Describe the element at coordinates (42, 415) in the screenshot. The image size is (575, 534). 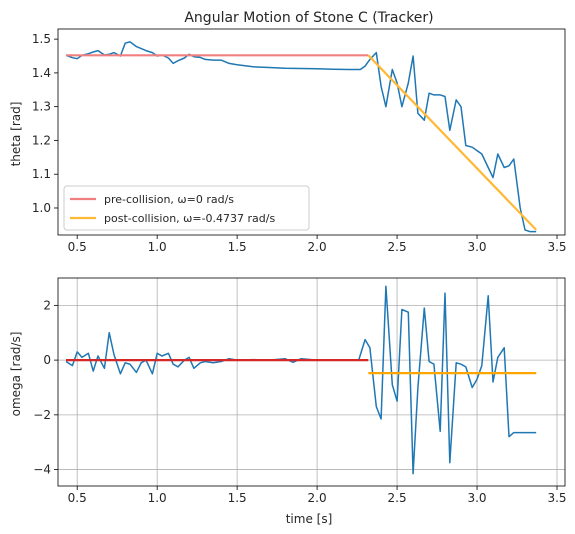
I see `y-tick-label: −2` at that location.